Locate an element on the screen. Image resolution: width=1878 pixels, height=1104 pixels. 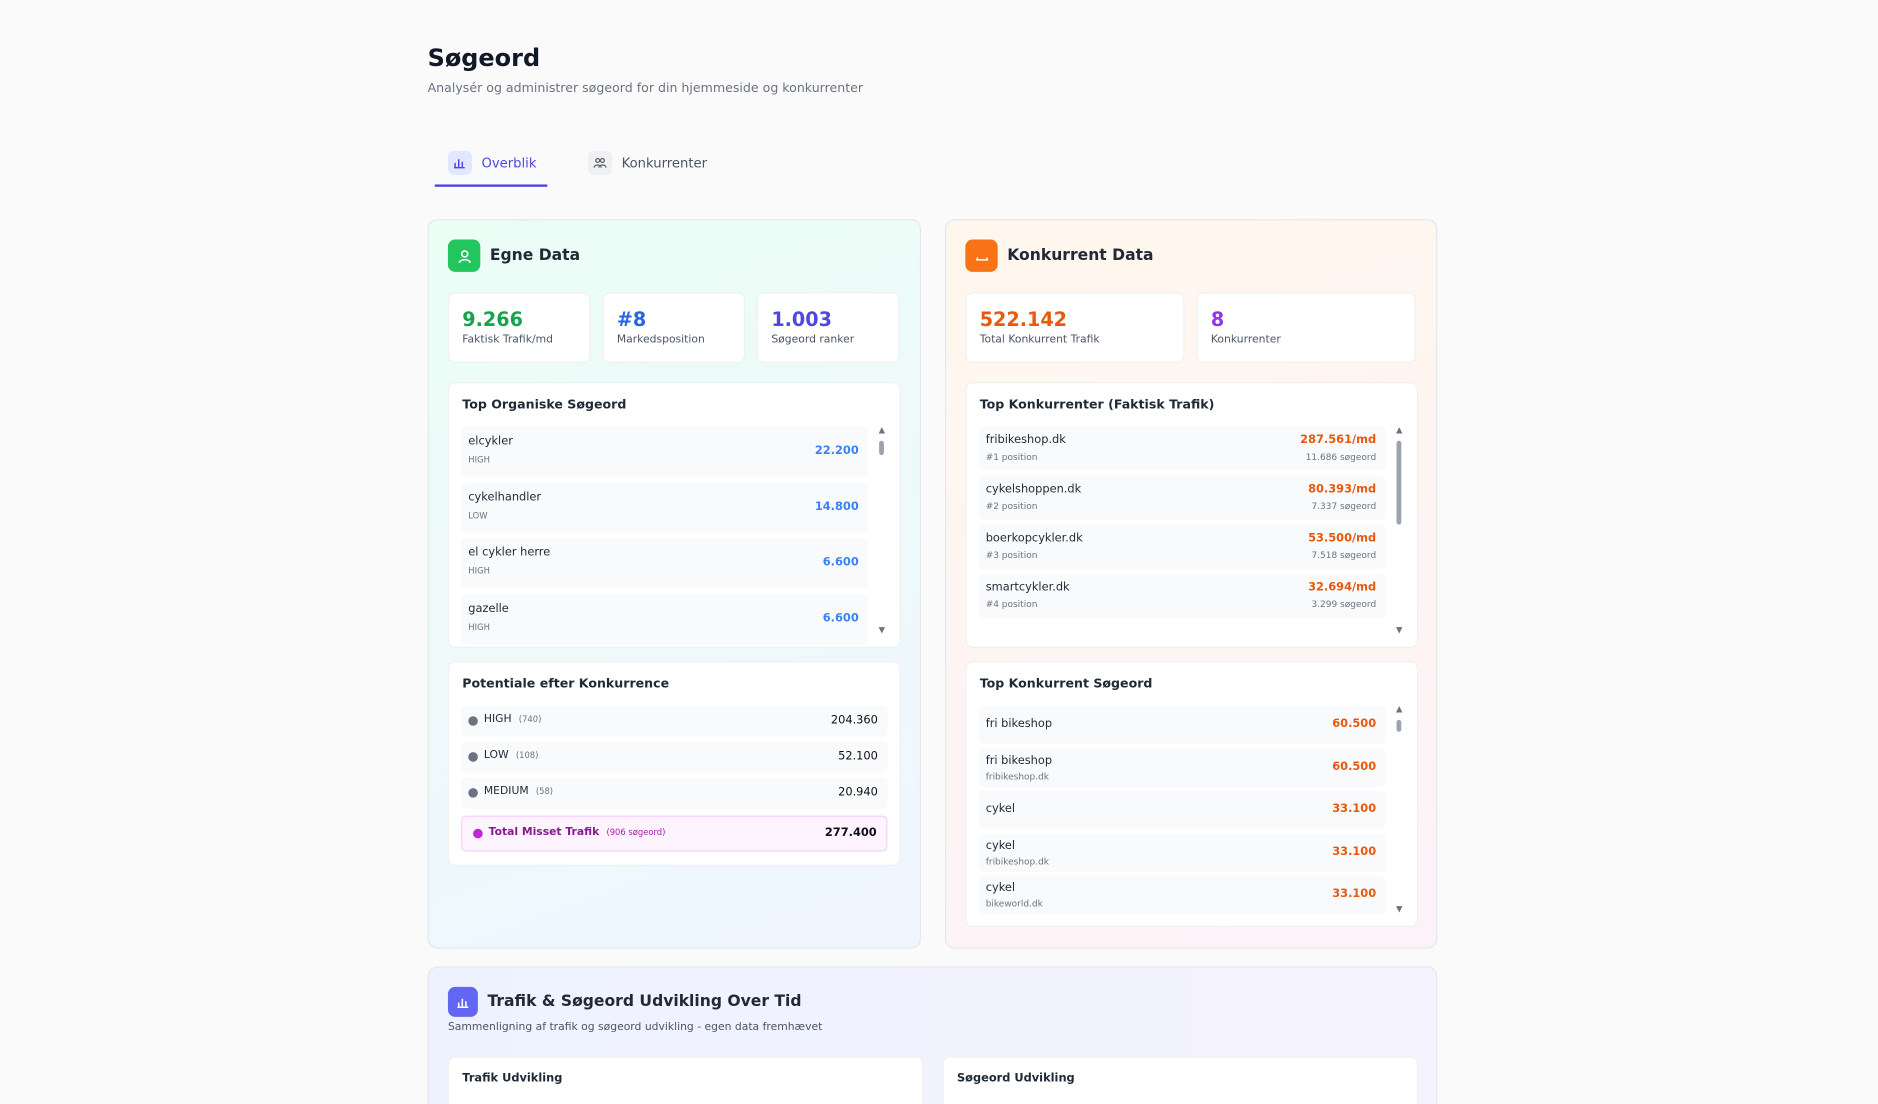
competitor-position: #4 position is located at coordinates (1011, 604).